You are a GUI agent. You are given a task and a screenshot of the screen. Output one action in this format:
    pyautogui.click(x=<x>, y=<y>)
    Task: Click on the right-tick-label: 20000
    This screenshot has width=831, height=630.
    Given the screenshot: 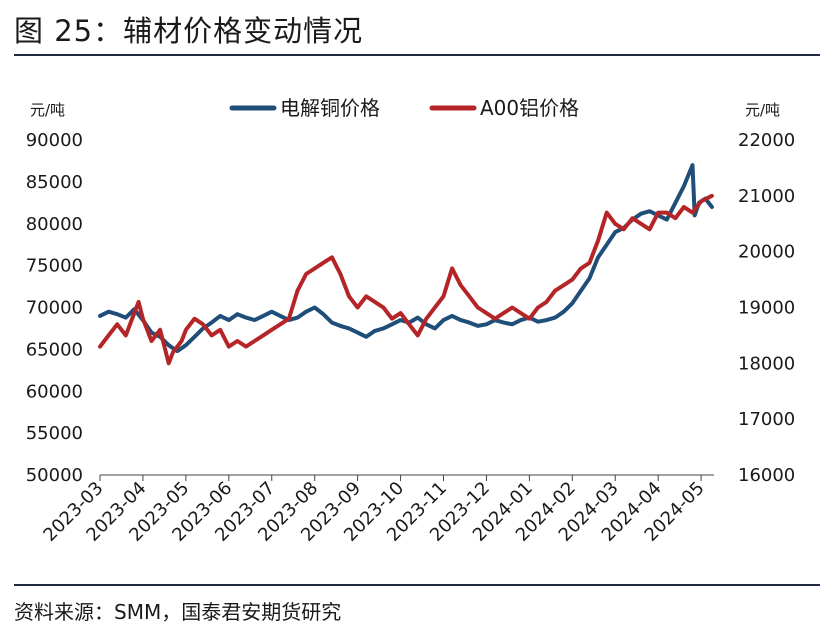 What is the action you would take?
    pyautogui.click(x=766, y=252)
    